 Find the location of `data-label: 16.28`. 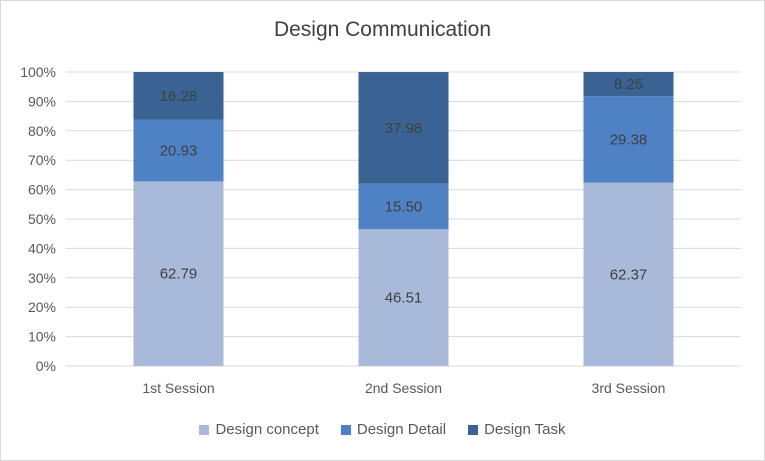

data-label: 16.28 is located at coordinates (179, 96).